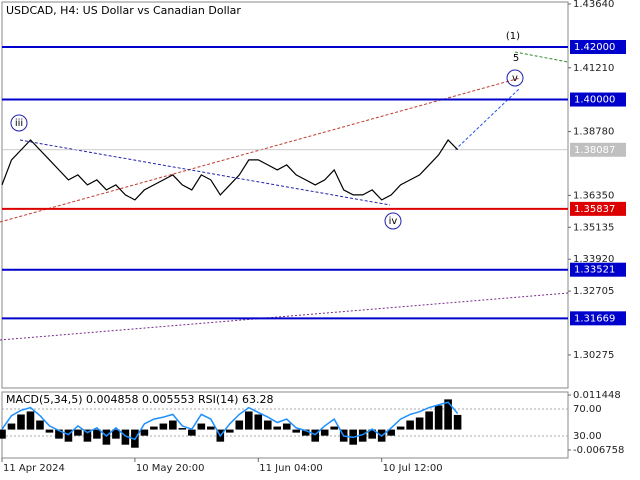  Describe the element at coordinates (593, 355) in the screenshot. I see `y-tick-label: 1.30275` at that location.